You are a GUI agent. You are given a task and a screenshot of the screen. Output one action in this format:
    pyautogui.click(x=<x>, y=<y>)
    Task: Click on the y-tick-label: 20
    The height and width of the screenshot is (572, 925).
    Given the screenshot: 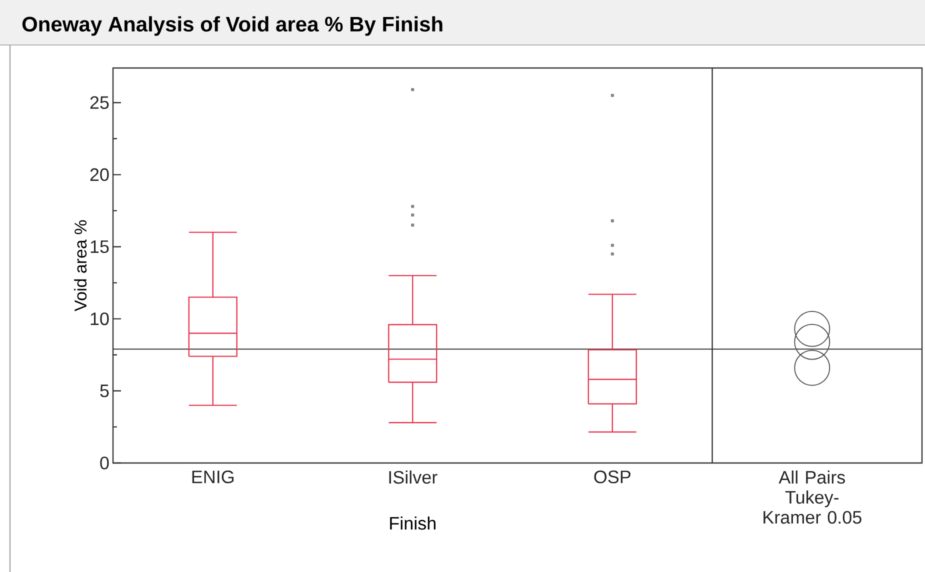 What is the action you would take?
    pyautogui.click(x=99, y=175)
    